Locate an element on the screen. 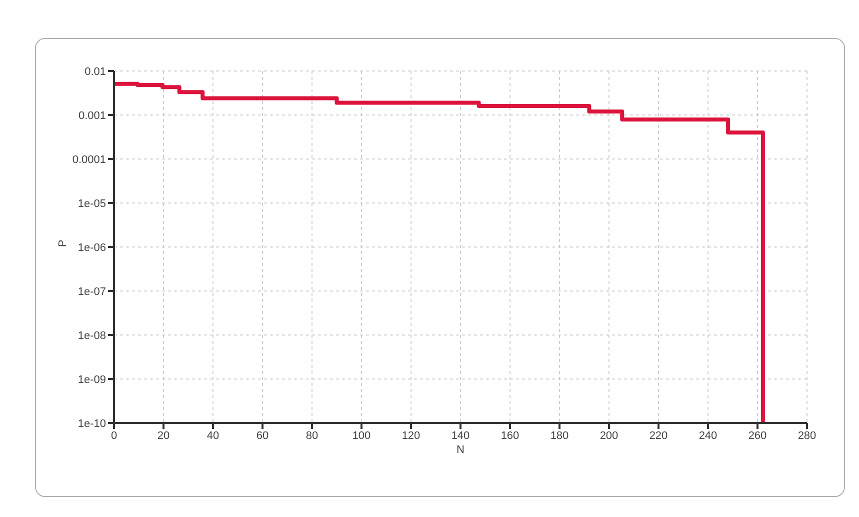 This screenshot has height=517, width=859. x-tick-label: 220 is located at coordinates (658, 436).